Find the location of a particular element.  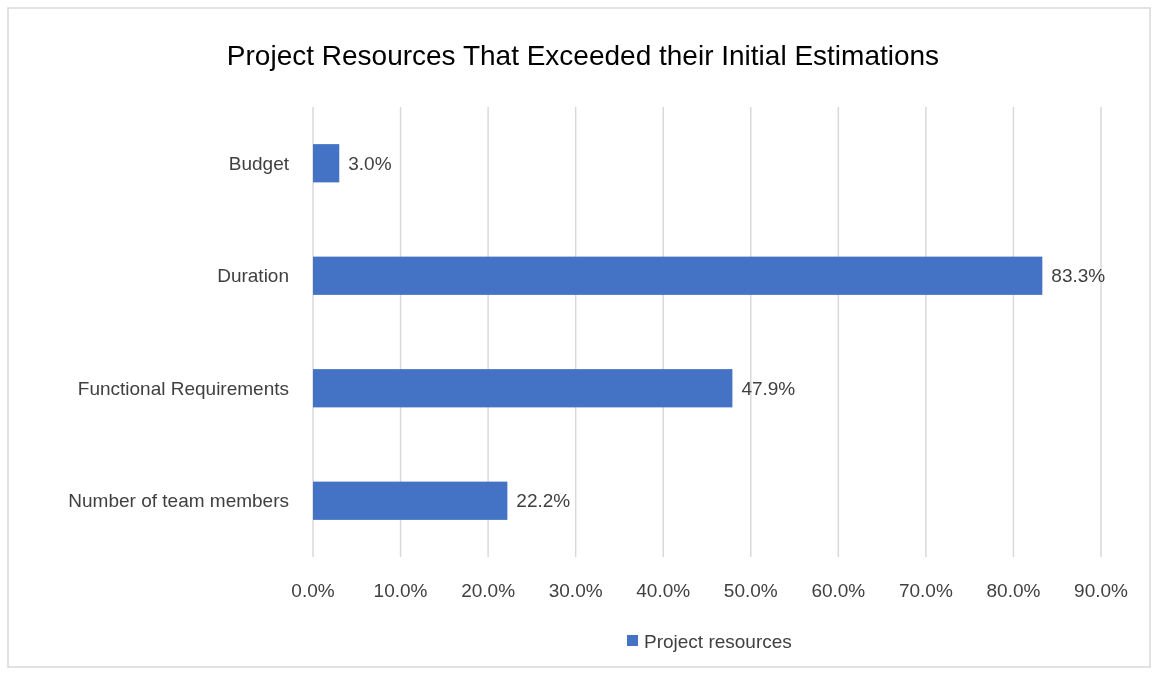

x-tick-label: 20.0% is located at coordinates (488, 590).